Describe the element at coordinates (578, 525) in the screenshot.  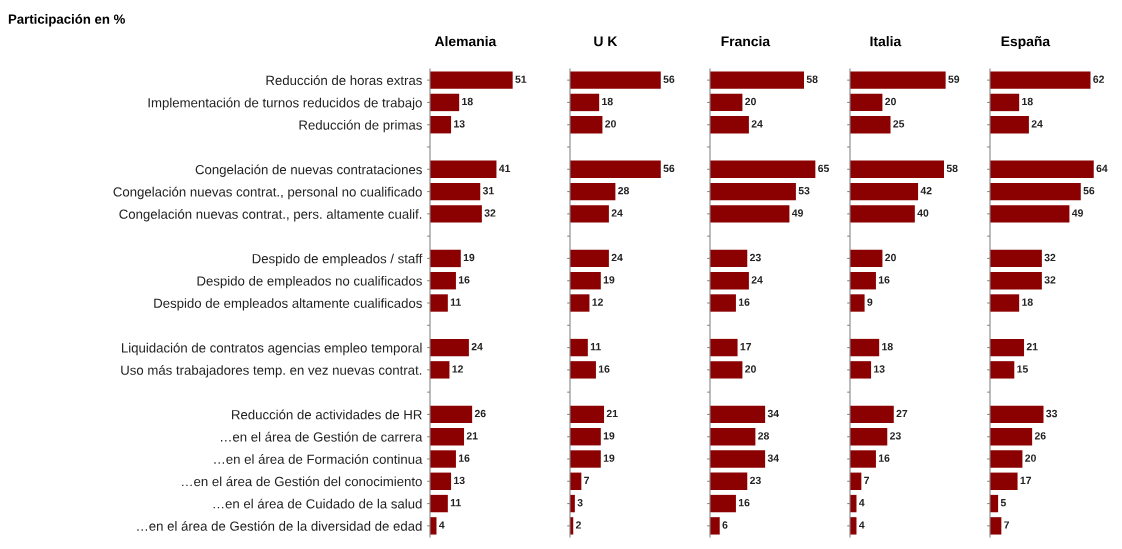
I see `data-label: 2` at that location.